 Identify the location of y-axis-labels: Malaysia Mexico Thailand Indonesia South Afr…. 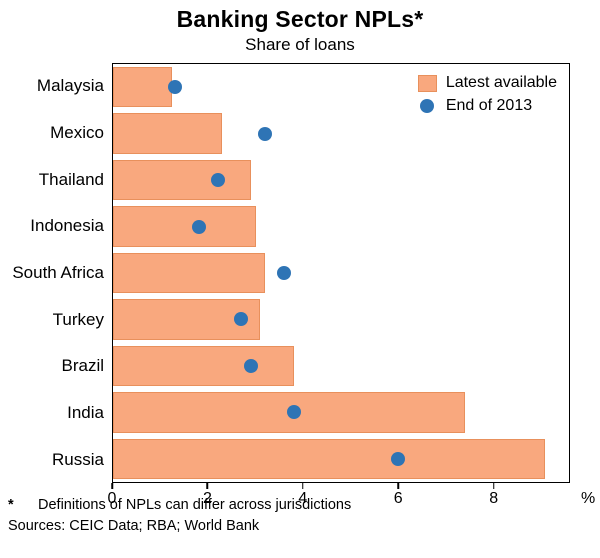
(56, 273).